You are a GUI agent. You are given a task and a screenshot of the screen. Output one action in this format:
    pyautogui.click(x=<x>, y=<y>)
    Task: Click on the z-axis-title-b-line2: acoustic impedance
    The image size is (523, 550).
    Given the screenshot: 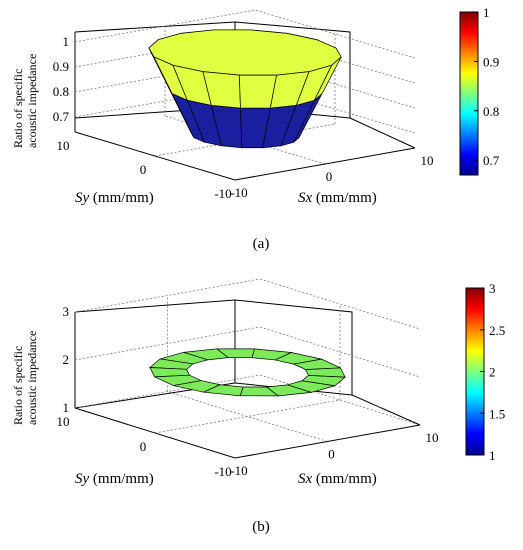 What is the action you would take?
    pyautogui.click(x=32, y=378)
    